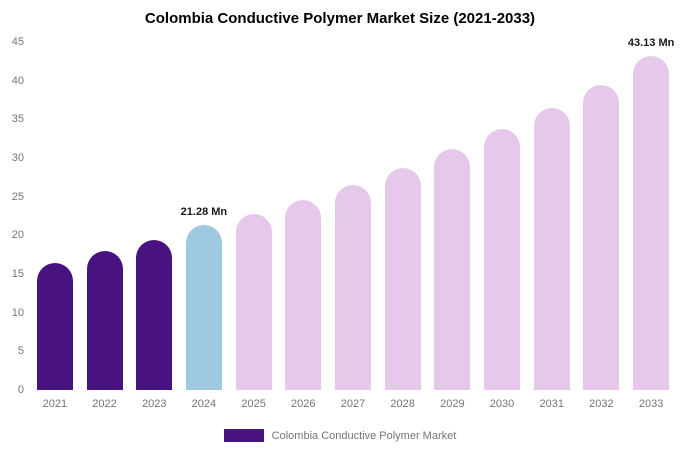  Describe the element at coordinates (20, 390) in the screenshot. I see `y-axis-tick-label: 0` at that location.